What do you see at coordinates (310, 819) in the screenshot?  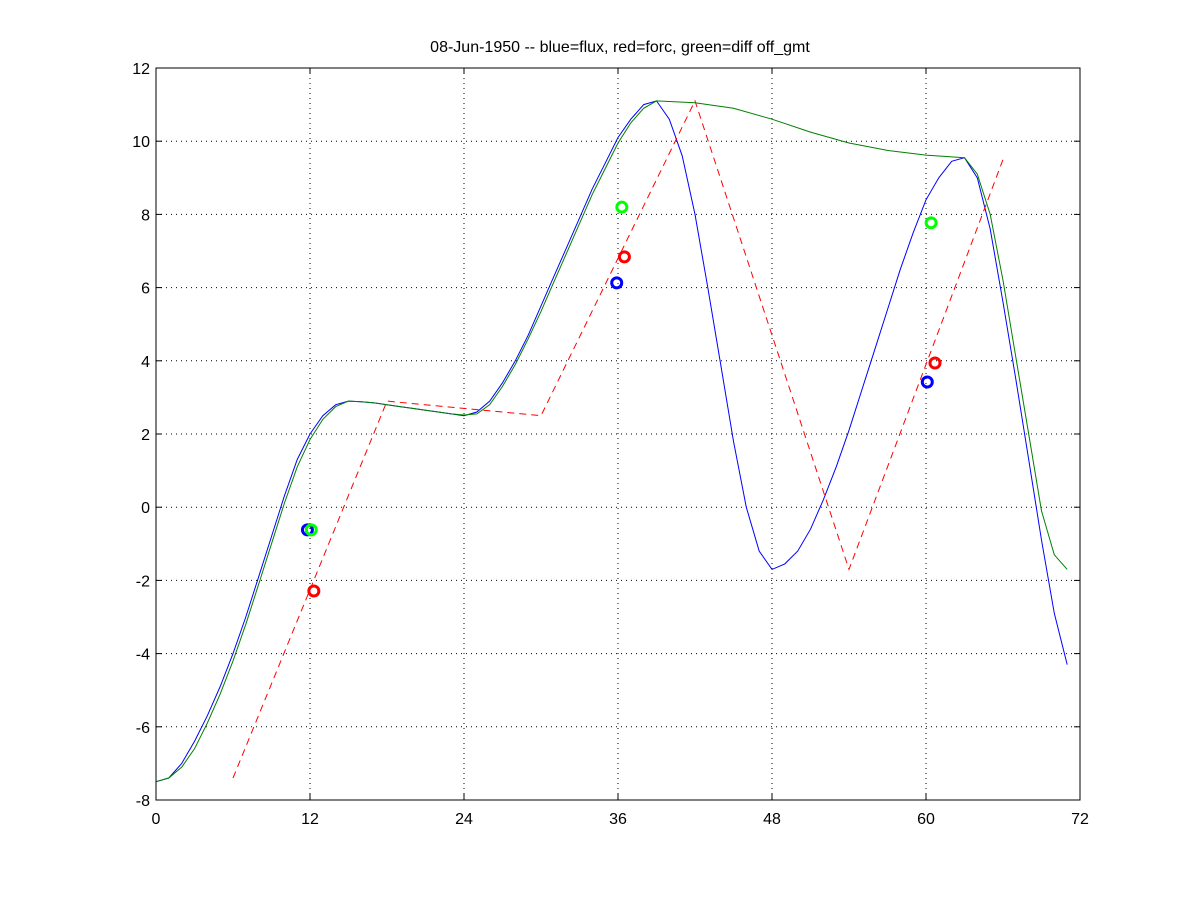 I see `x-tick-label: 12` at bounding box center [310, 819].